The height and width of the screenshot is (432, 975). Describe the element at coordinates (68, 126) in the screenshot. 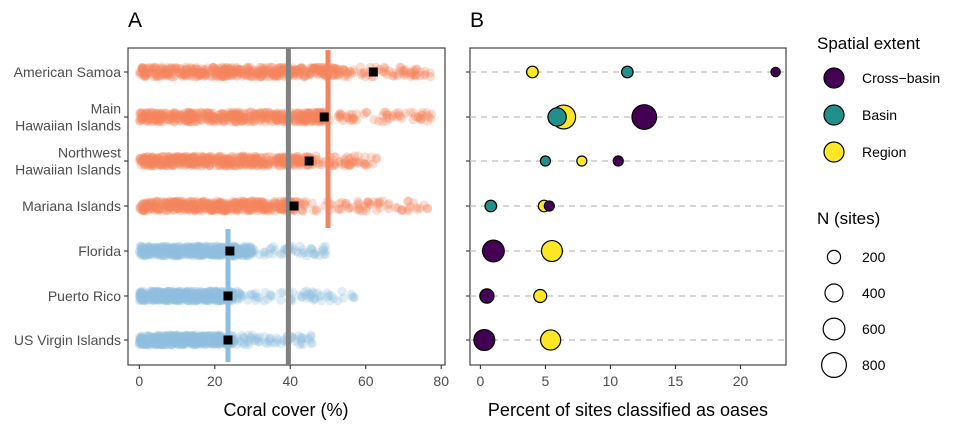

I see `y-tick-label-line: Hawaiian Islands` at that location.